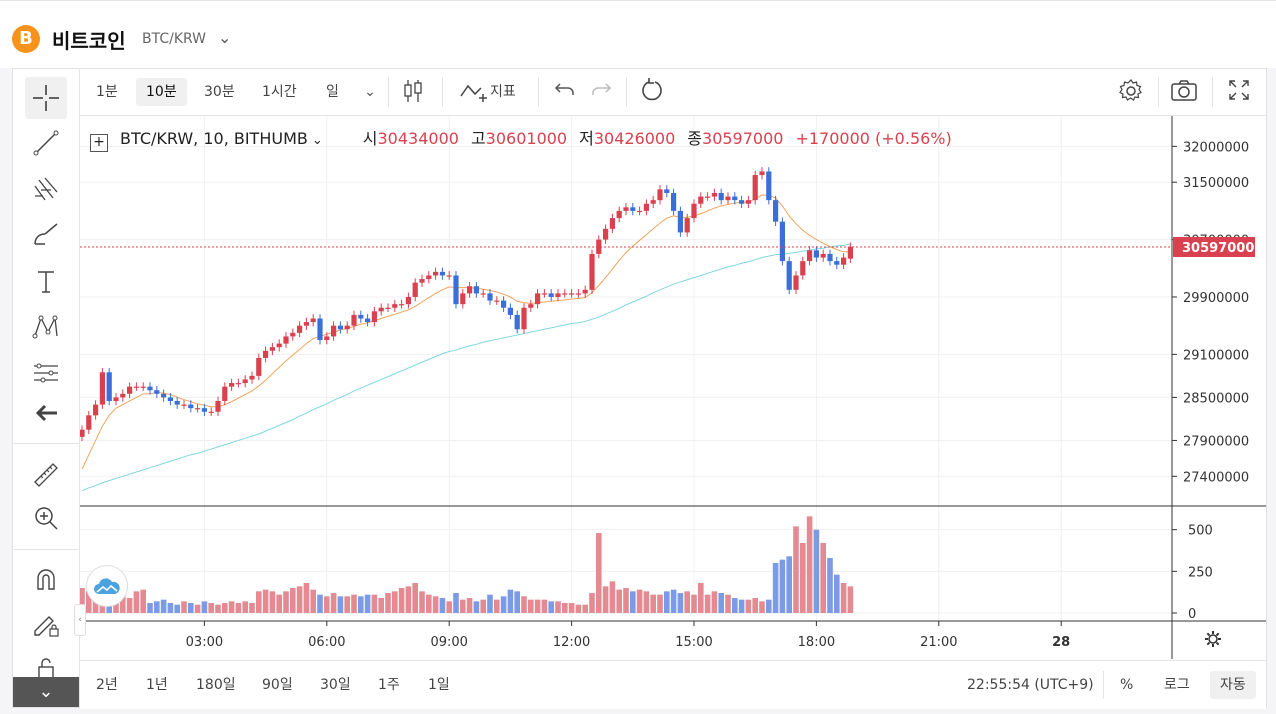  Describe the element at coordinates (326, 642) in the screenshot. I see `time-tick-label: 06:00` at that location.